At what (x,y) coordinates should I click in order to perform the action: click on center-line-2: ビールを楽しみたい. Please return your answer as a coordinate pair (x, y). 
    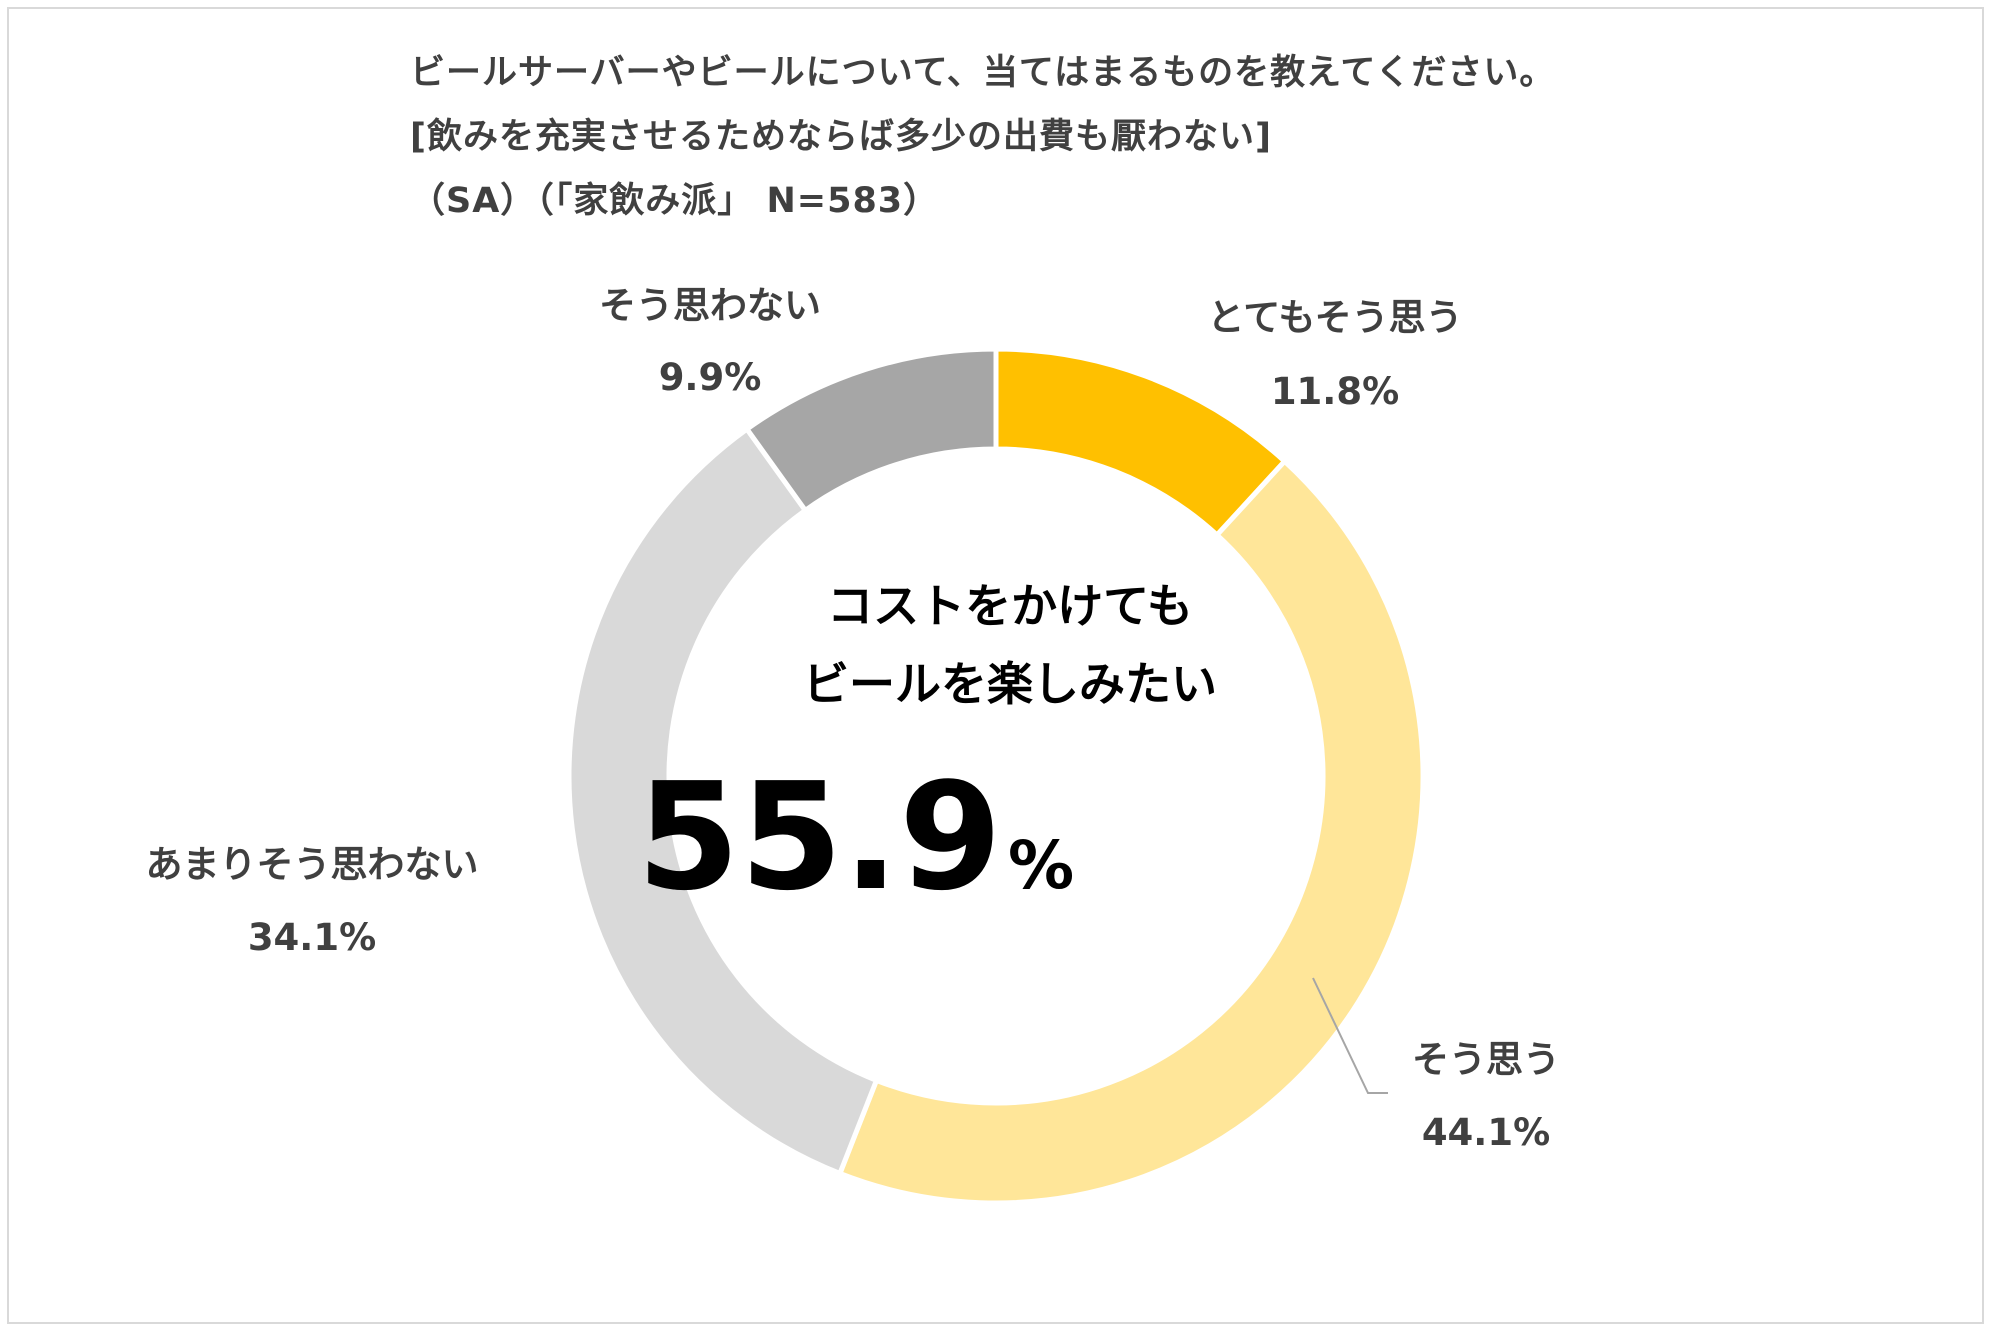
    Looking at the image, I should click on (1010, 684).